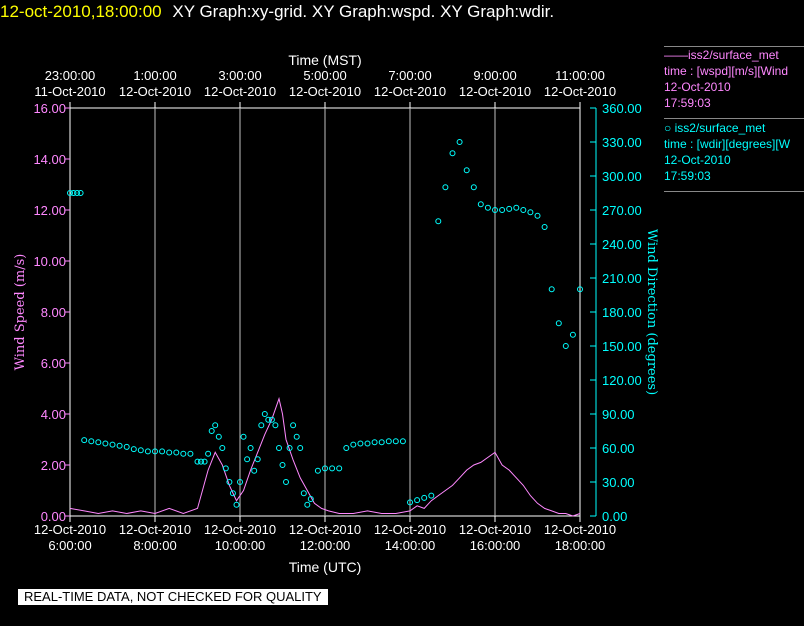 The height and width of the screenshot is (626, 804). What do you see at coordinates (53, 465) in the screenshot?
I see `y-tick-label: 2.00` at bounding box center [53, 465].